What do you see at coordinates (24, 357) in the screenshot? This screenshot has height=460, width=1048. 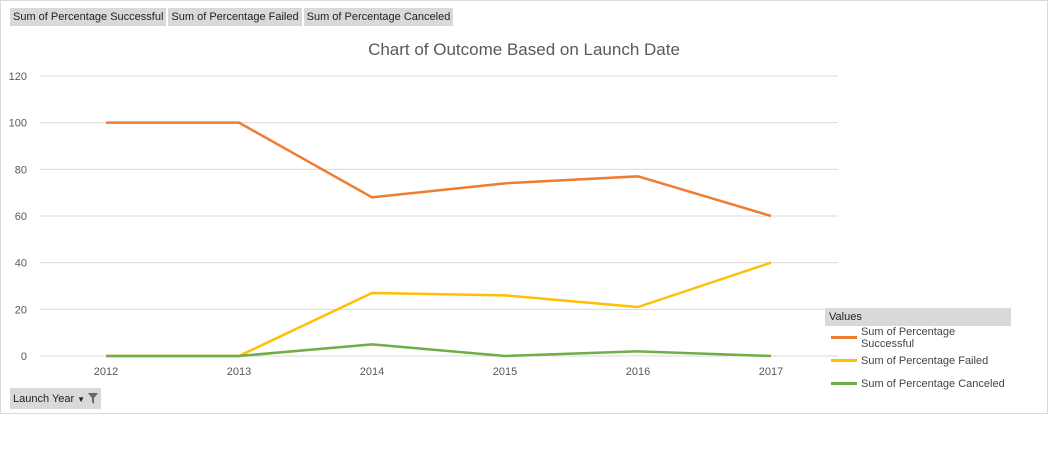 I see `y-tick-label: 0` at bounding box center [24, 357].